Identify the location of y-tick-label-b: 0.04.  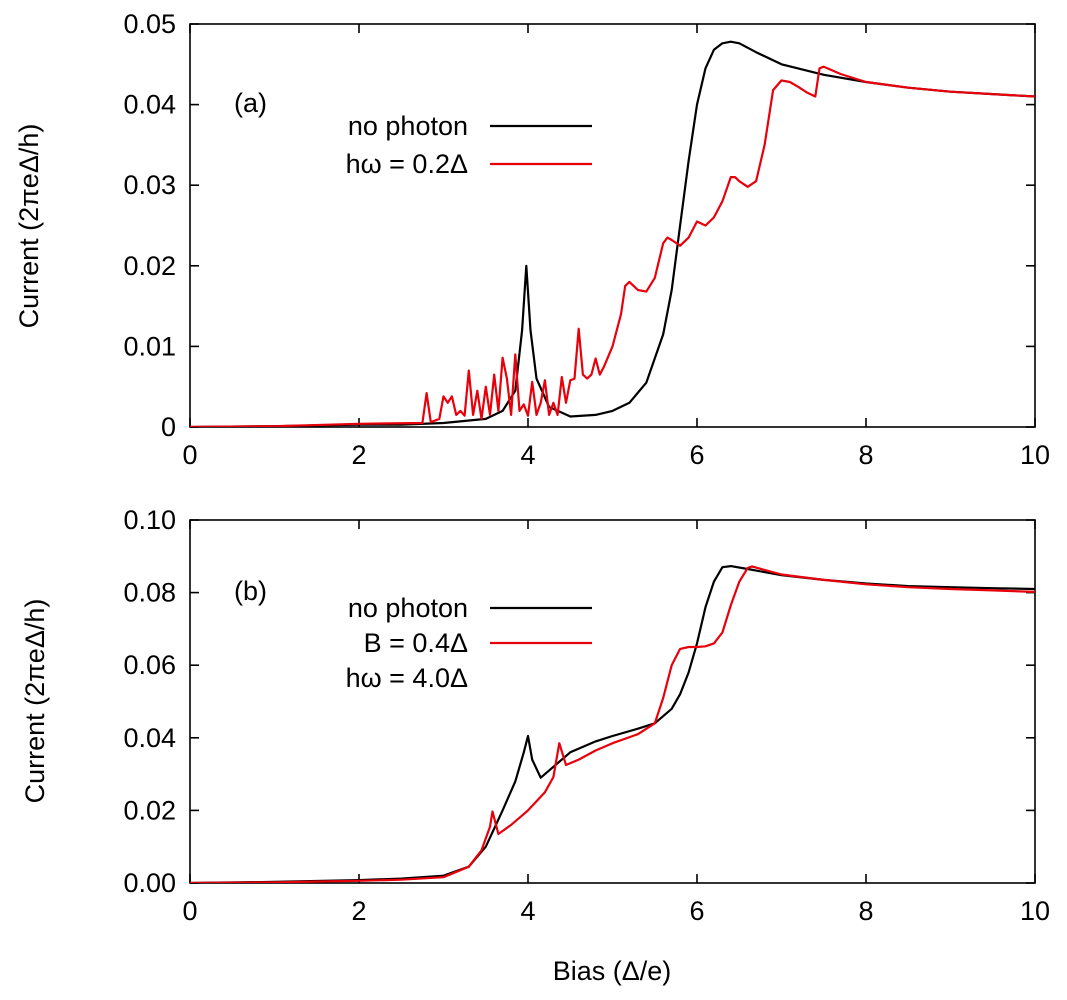
(149, 738).